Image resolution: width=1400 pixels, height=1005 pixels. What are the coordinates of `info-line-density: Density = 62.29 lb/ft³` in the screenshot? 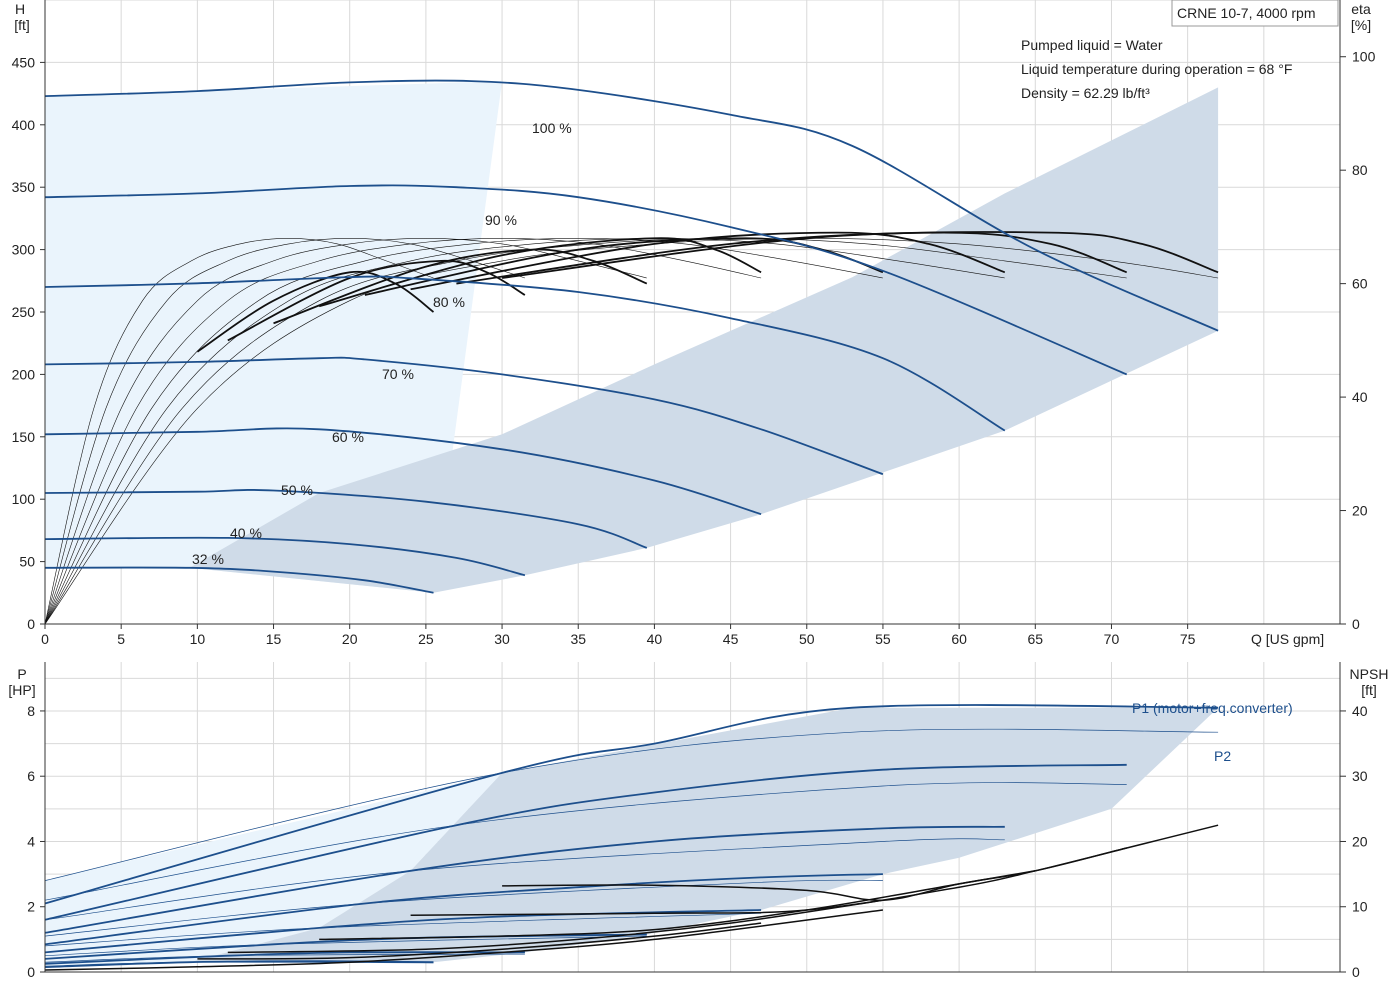 It's located at (1085, 93).